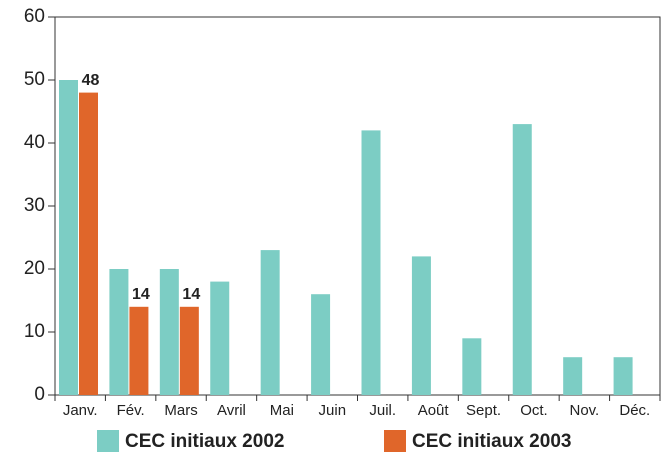  What do you see at coordinates (34, 142) in the screenshot?
I see `y-tick-label: 40` at bounding box center [34, 142].